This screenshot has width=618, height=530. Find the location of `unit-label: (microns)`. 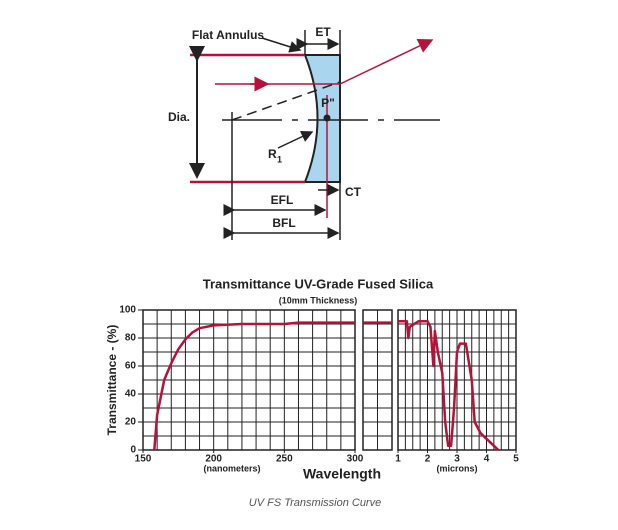

unit-label: (microns) is located at coordinates (456, 468).